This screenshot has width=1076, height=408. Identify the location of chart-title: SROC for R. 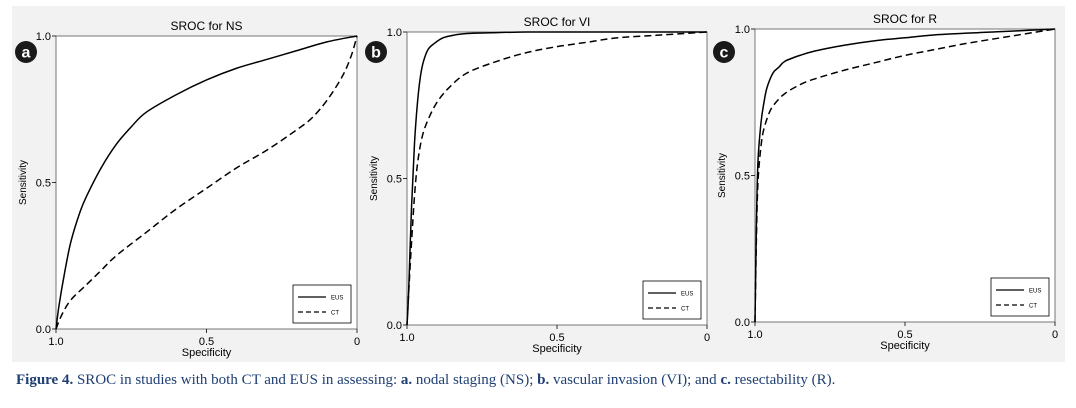
(905, 19).